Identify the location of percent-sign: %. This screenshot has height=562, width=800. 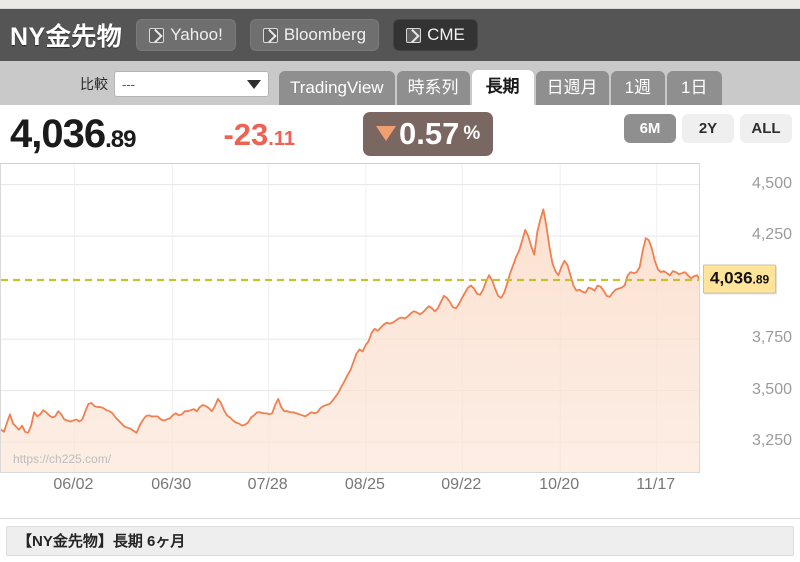
(472, 133).